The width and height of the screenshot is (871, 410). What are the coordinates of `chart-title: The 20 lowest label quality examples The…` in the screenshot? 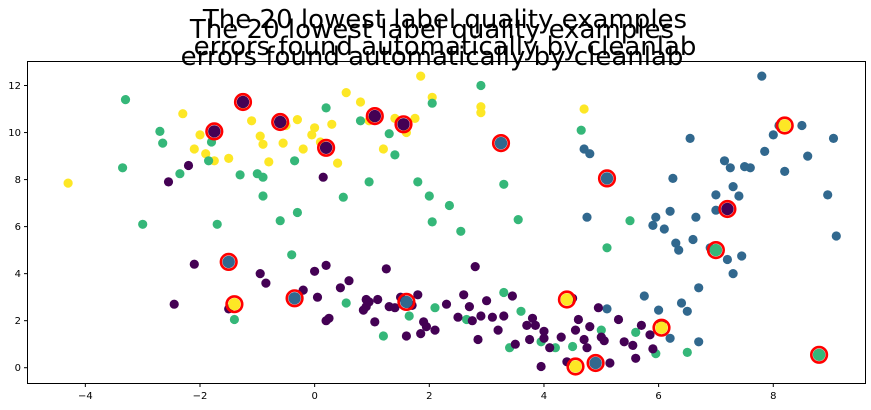 It's located at (439, 38).